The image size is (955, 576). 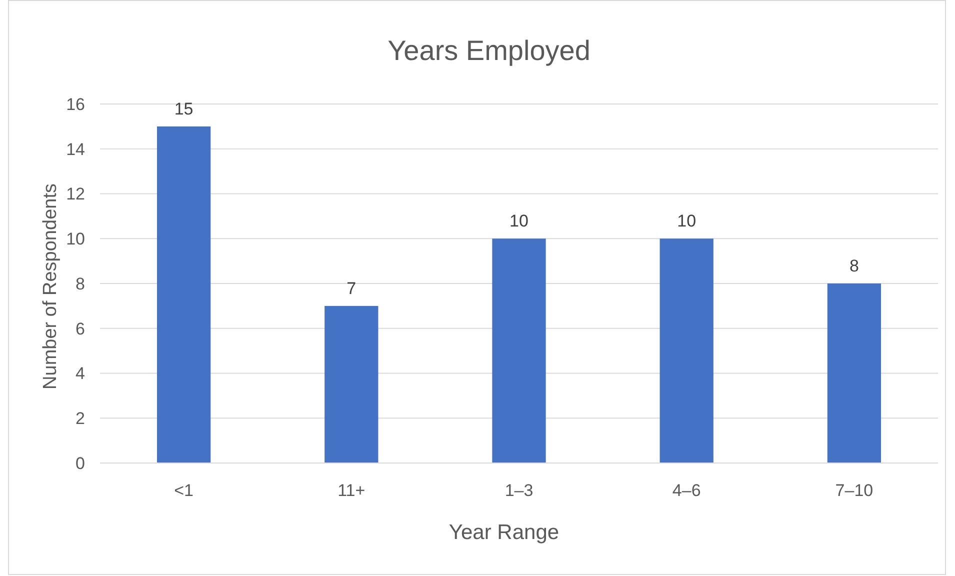 I want to click on data-label: 7, so click(x=351, y=288).